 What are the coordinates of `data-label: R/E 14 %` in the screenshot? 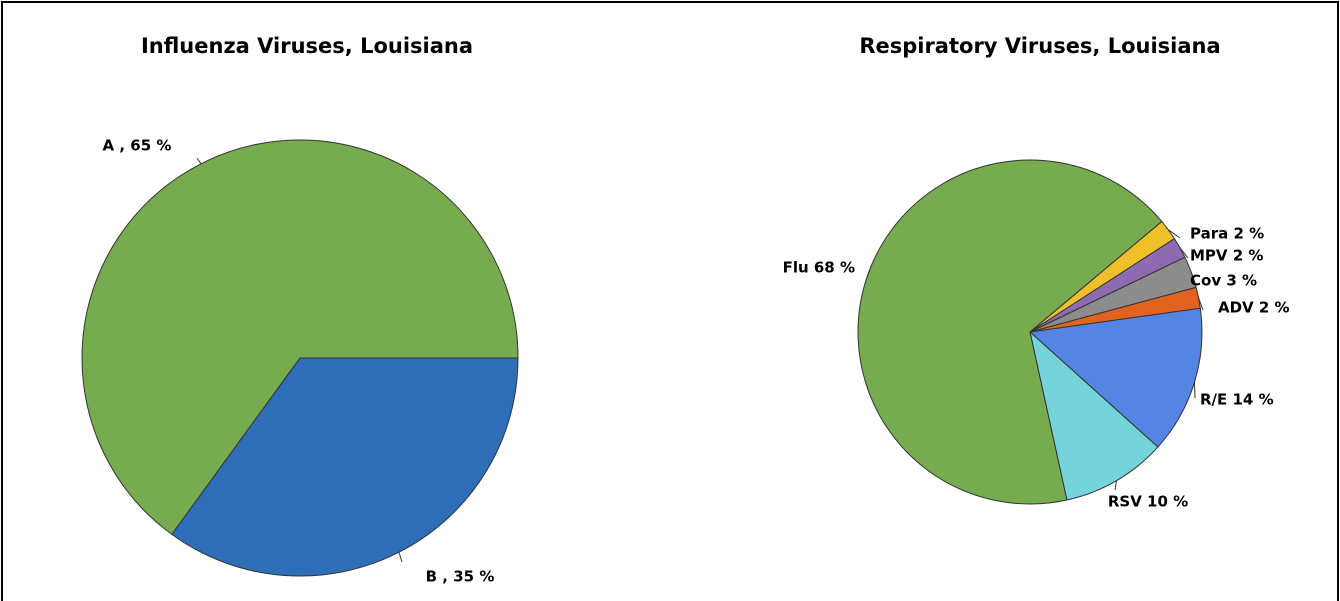 It's located at (1237, 400).